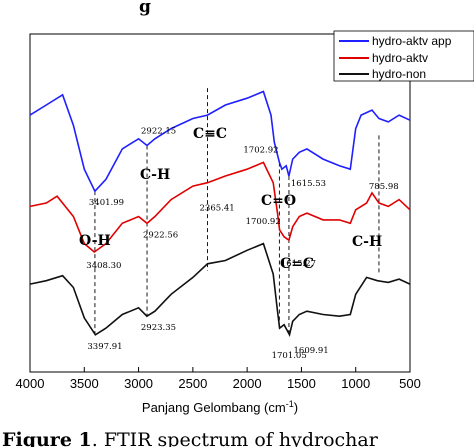 The width and height of the screenshot is (474, 447). I want to click on annotation-label-11: 2923.35, so click(158, 328).